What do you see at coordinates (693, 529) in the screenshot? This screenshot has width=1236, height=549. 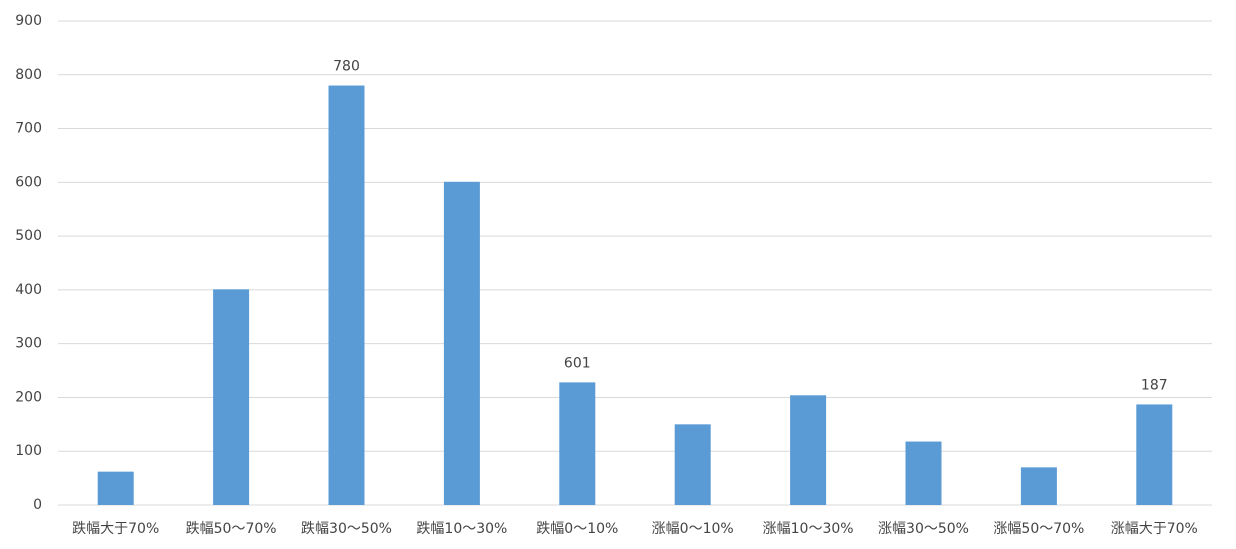 I see `x-tick-label: 涨幅0～10%` at bounding box center [693, 529].